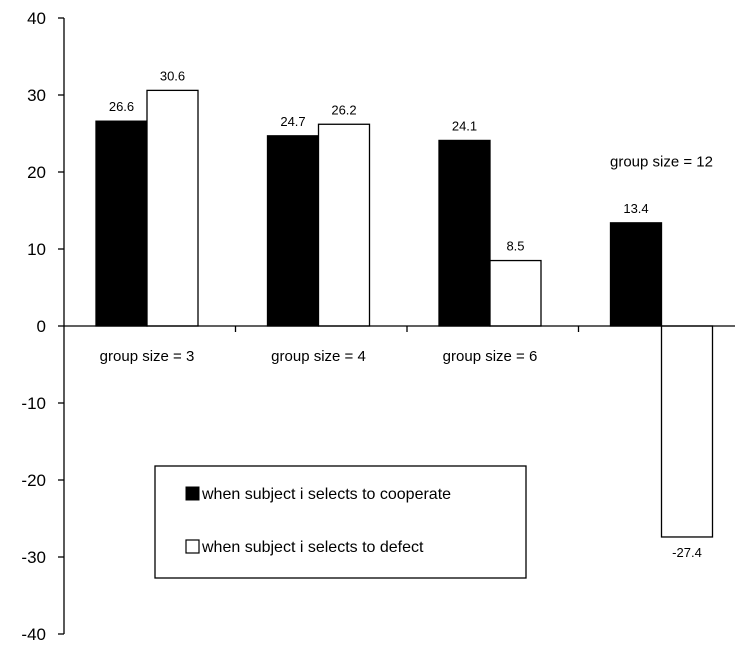 This screenshot has height=646, width=735. I want to click on y-tick-label: 40, so click(36, 18).